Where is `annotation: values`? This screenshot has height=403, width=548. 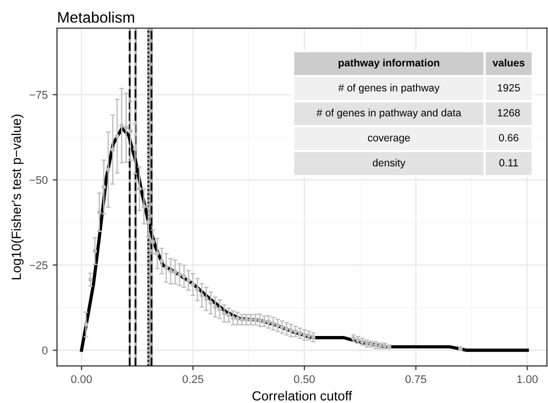
annotation: values is located at coordinates (508, 62).